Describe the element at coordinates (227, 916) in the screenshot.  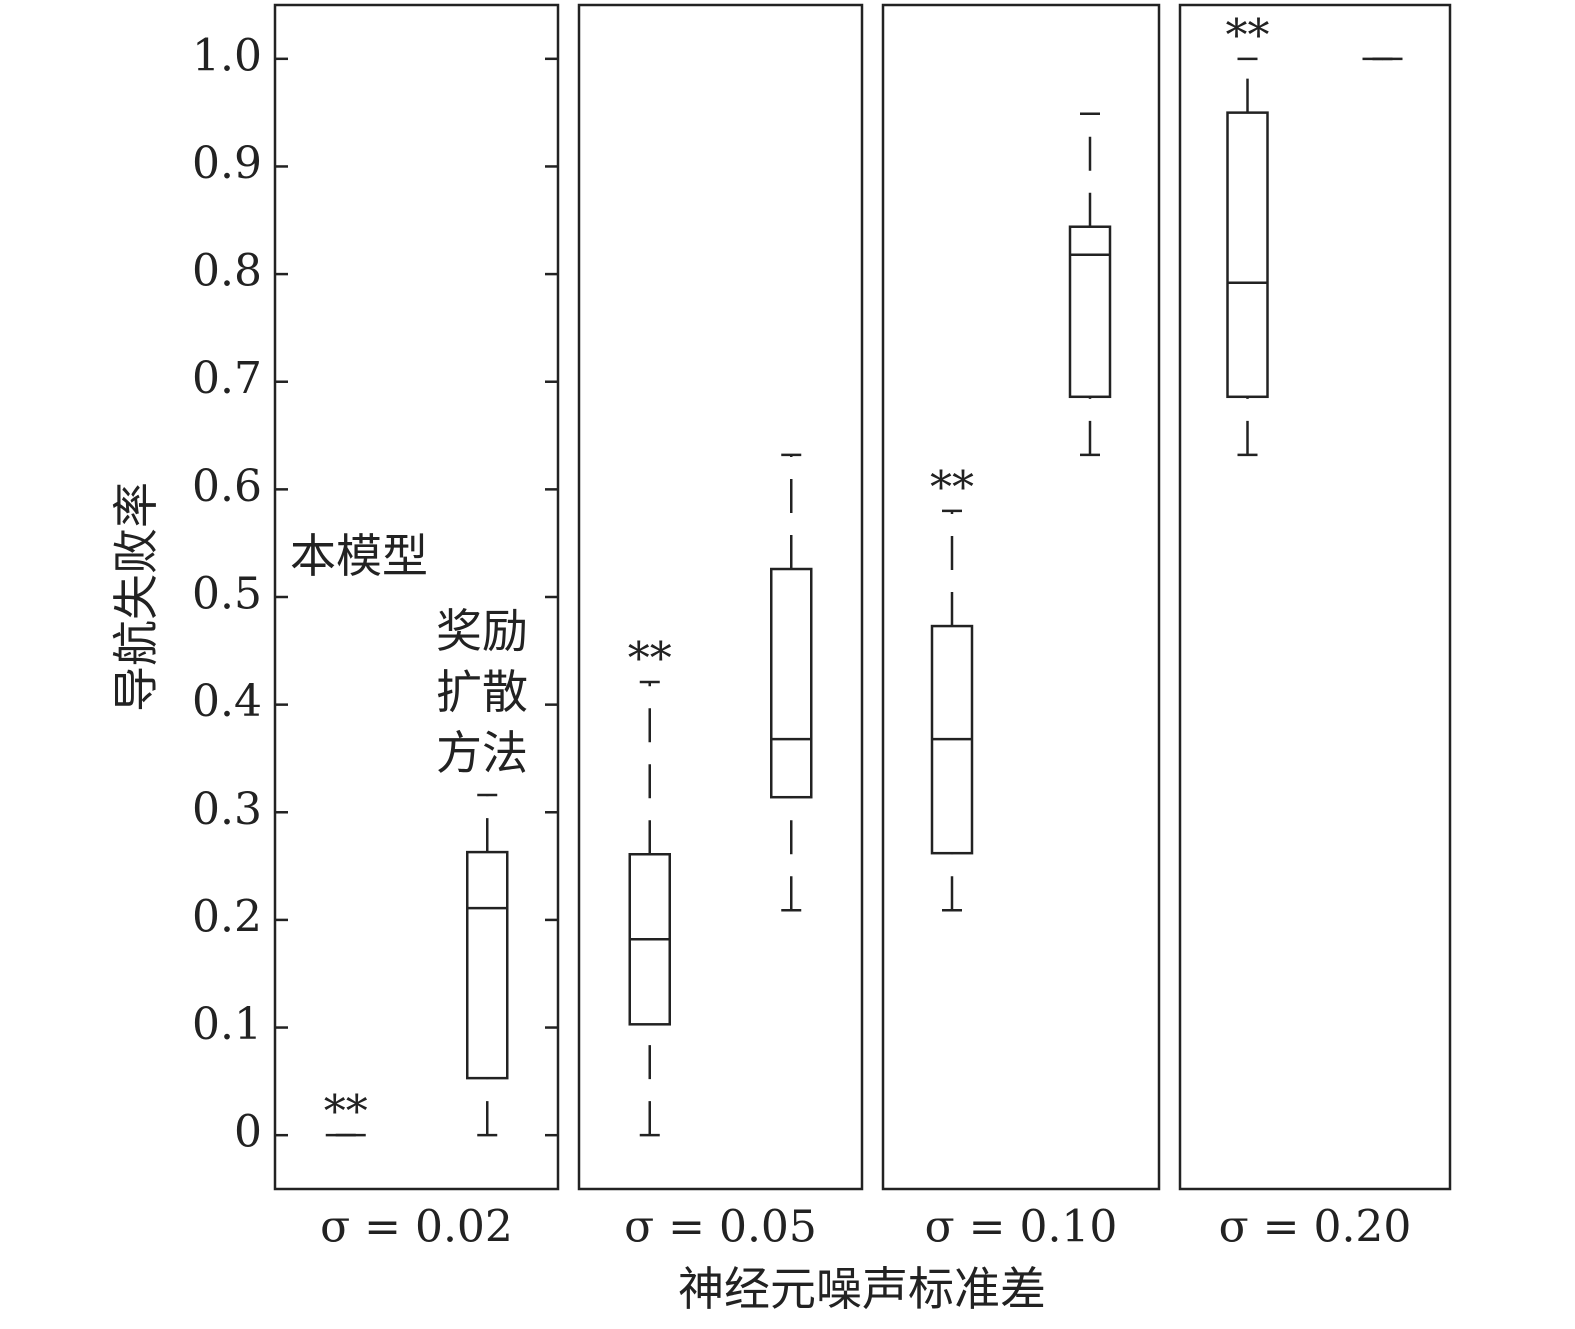
I see `y-tick-label: 0.2` at that location.